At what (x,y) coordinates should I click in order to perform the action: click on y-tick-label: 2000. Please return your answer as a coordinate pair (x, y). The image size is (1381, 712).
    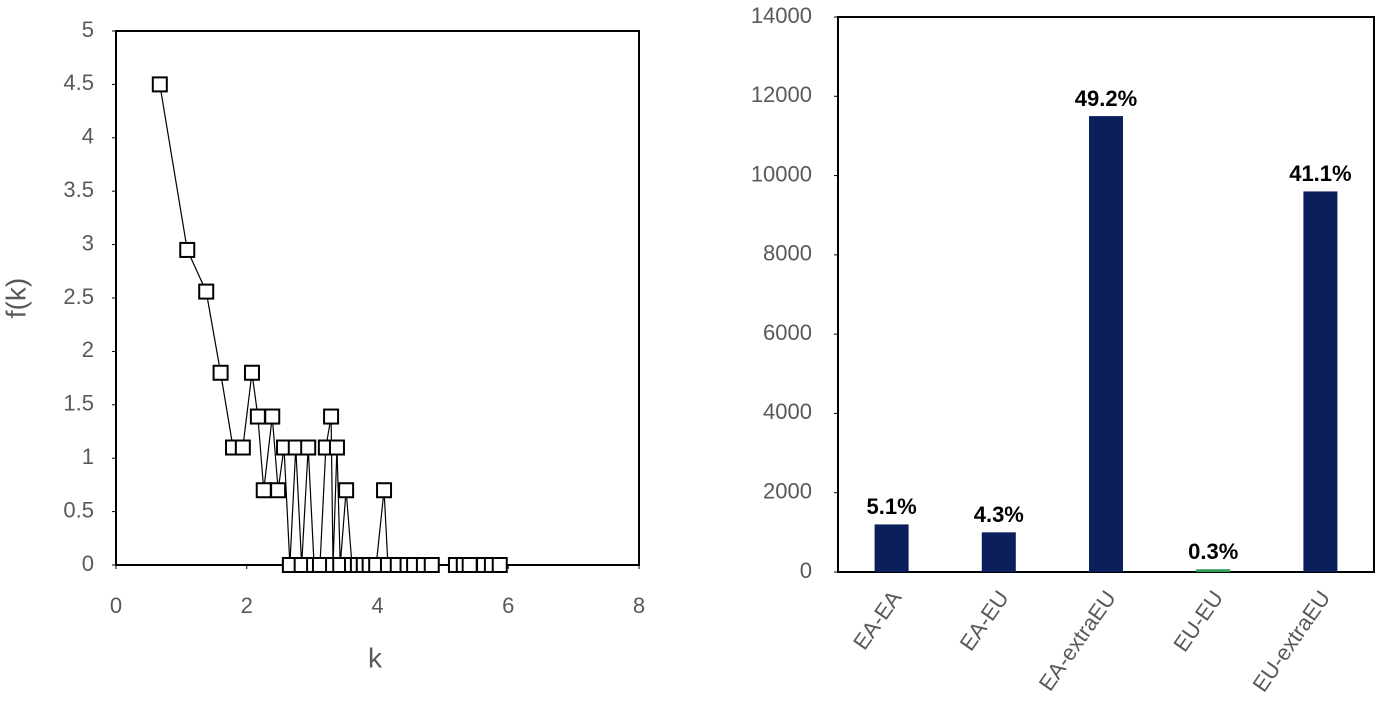
    Looking at the image, I should click on (787, 491).